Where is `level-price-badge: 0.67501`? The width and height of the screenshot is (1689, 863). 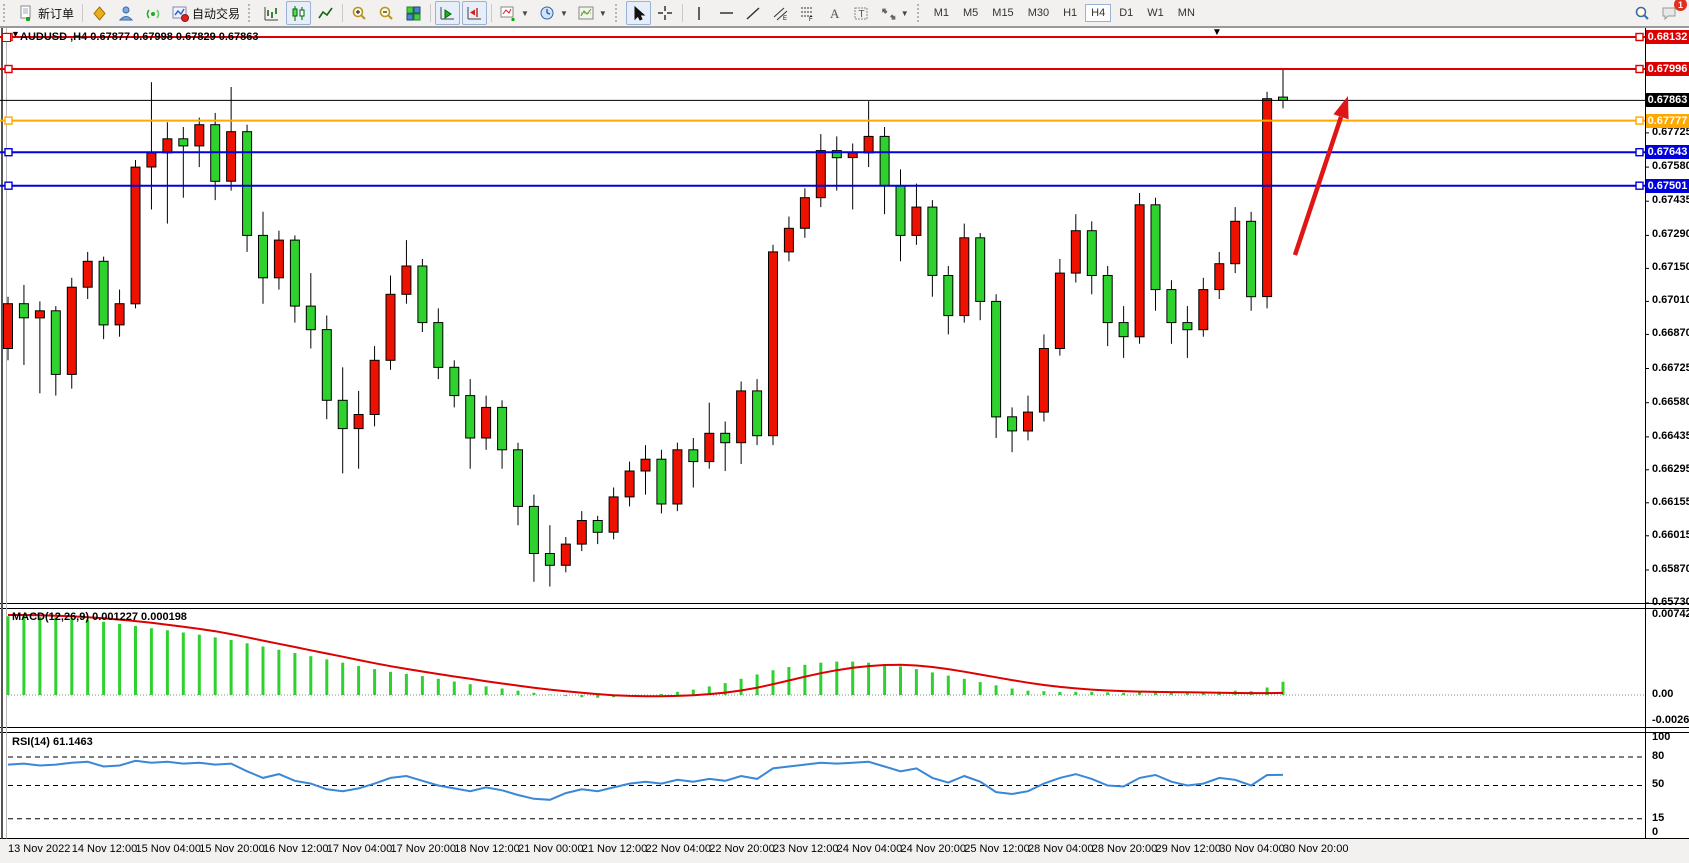
level-price-badge: 0.67501 is located at coordinates (1667, 185).